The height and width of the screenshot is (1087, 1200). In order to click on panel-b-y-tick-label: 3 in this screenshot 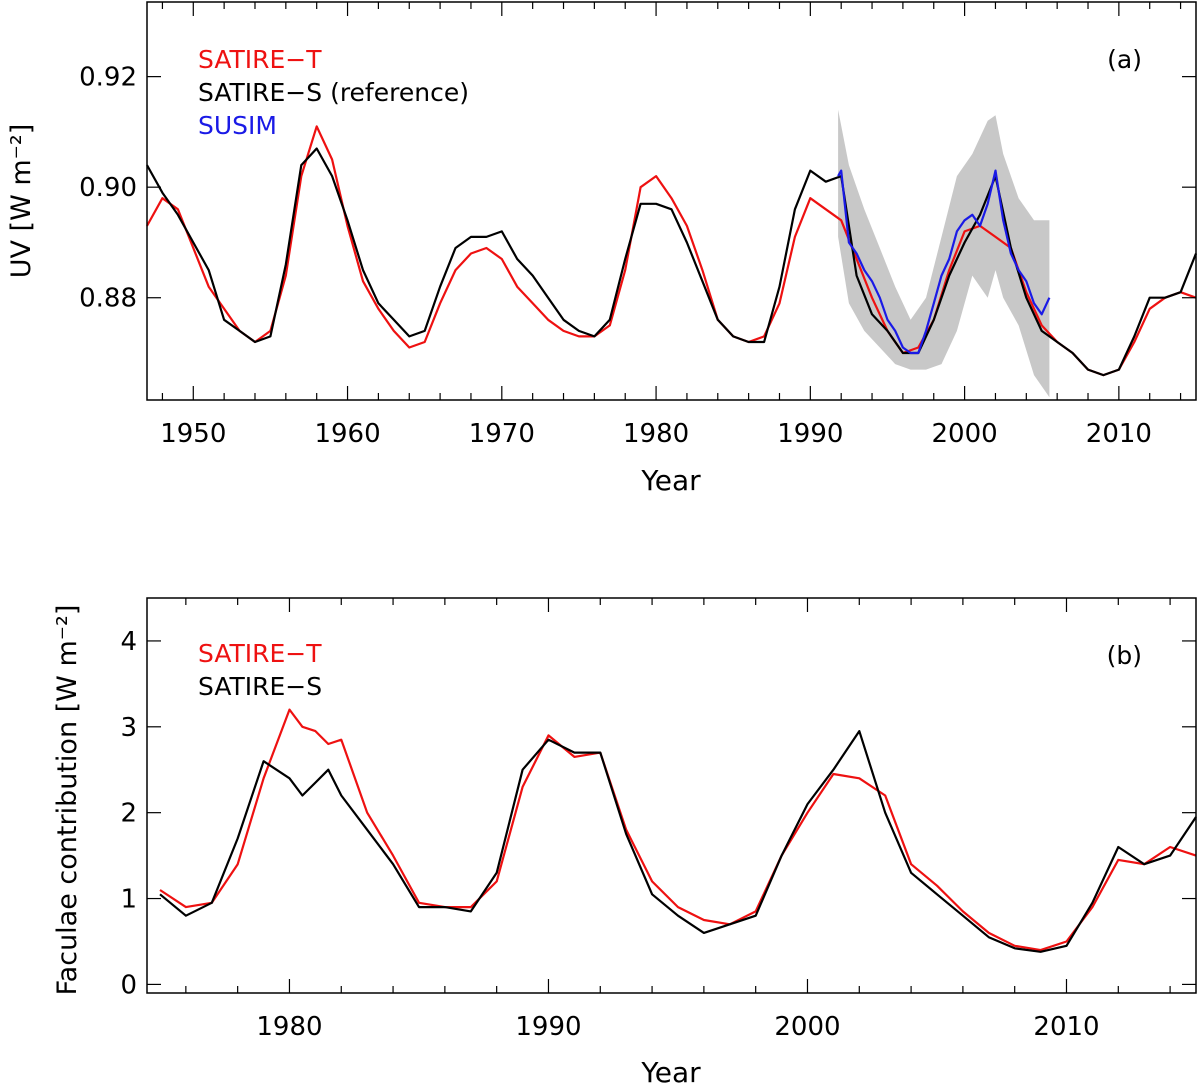, I will do `click(128, 728)`.